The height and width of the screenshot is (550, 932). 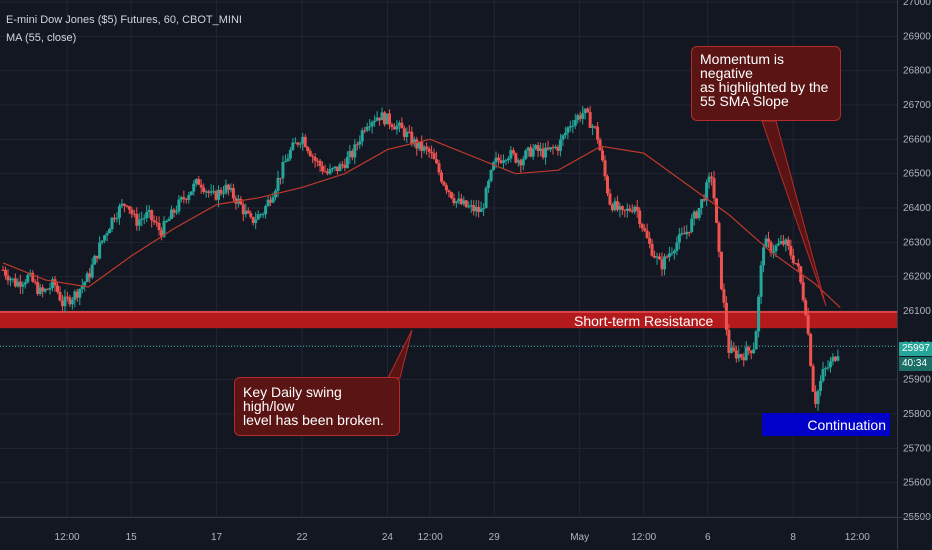 What do you see at coordinates (313, 420) in the screenshot?
I see `swing-callout-line: level has been broken.` at bounding box center [313, 420].